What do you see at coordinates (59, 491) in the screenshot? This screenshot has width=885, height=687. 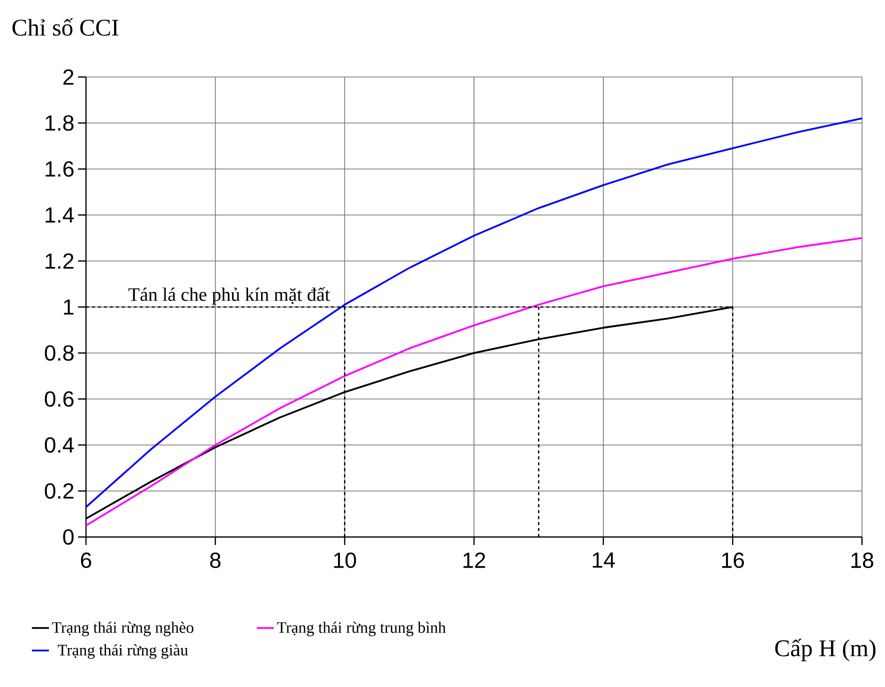 I see `y-tick-label: 0.2` at bounding box center [59, 491].